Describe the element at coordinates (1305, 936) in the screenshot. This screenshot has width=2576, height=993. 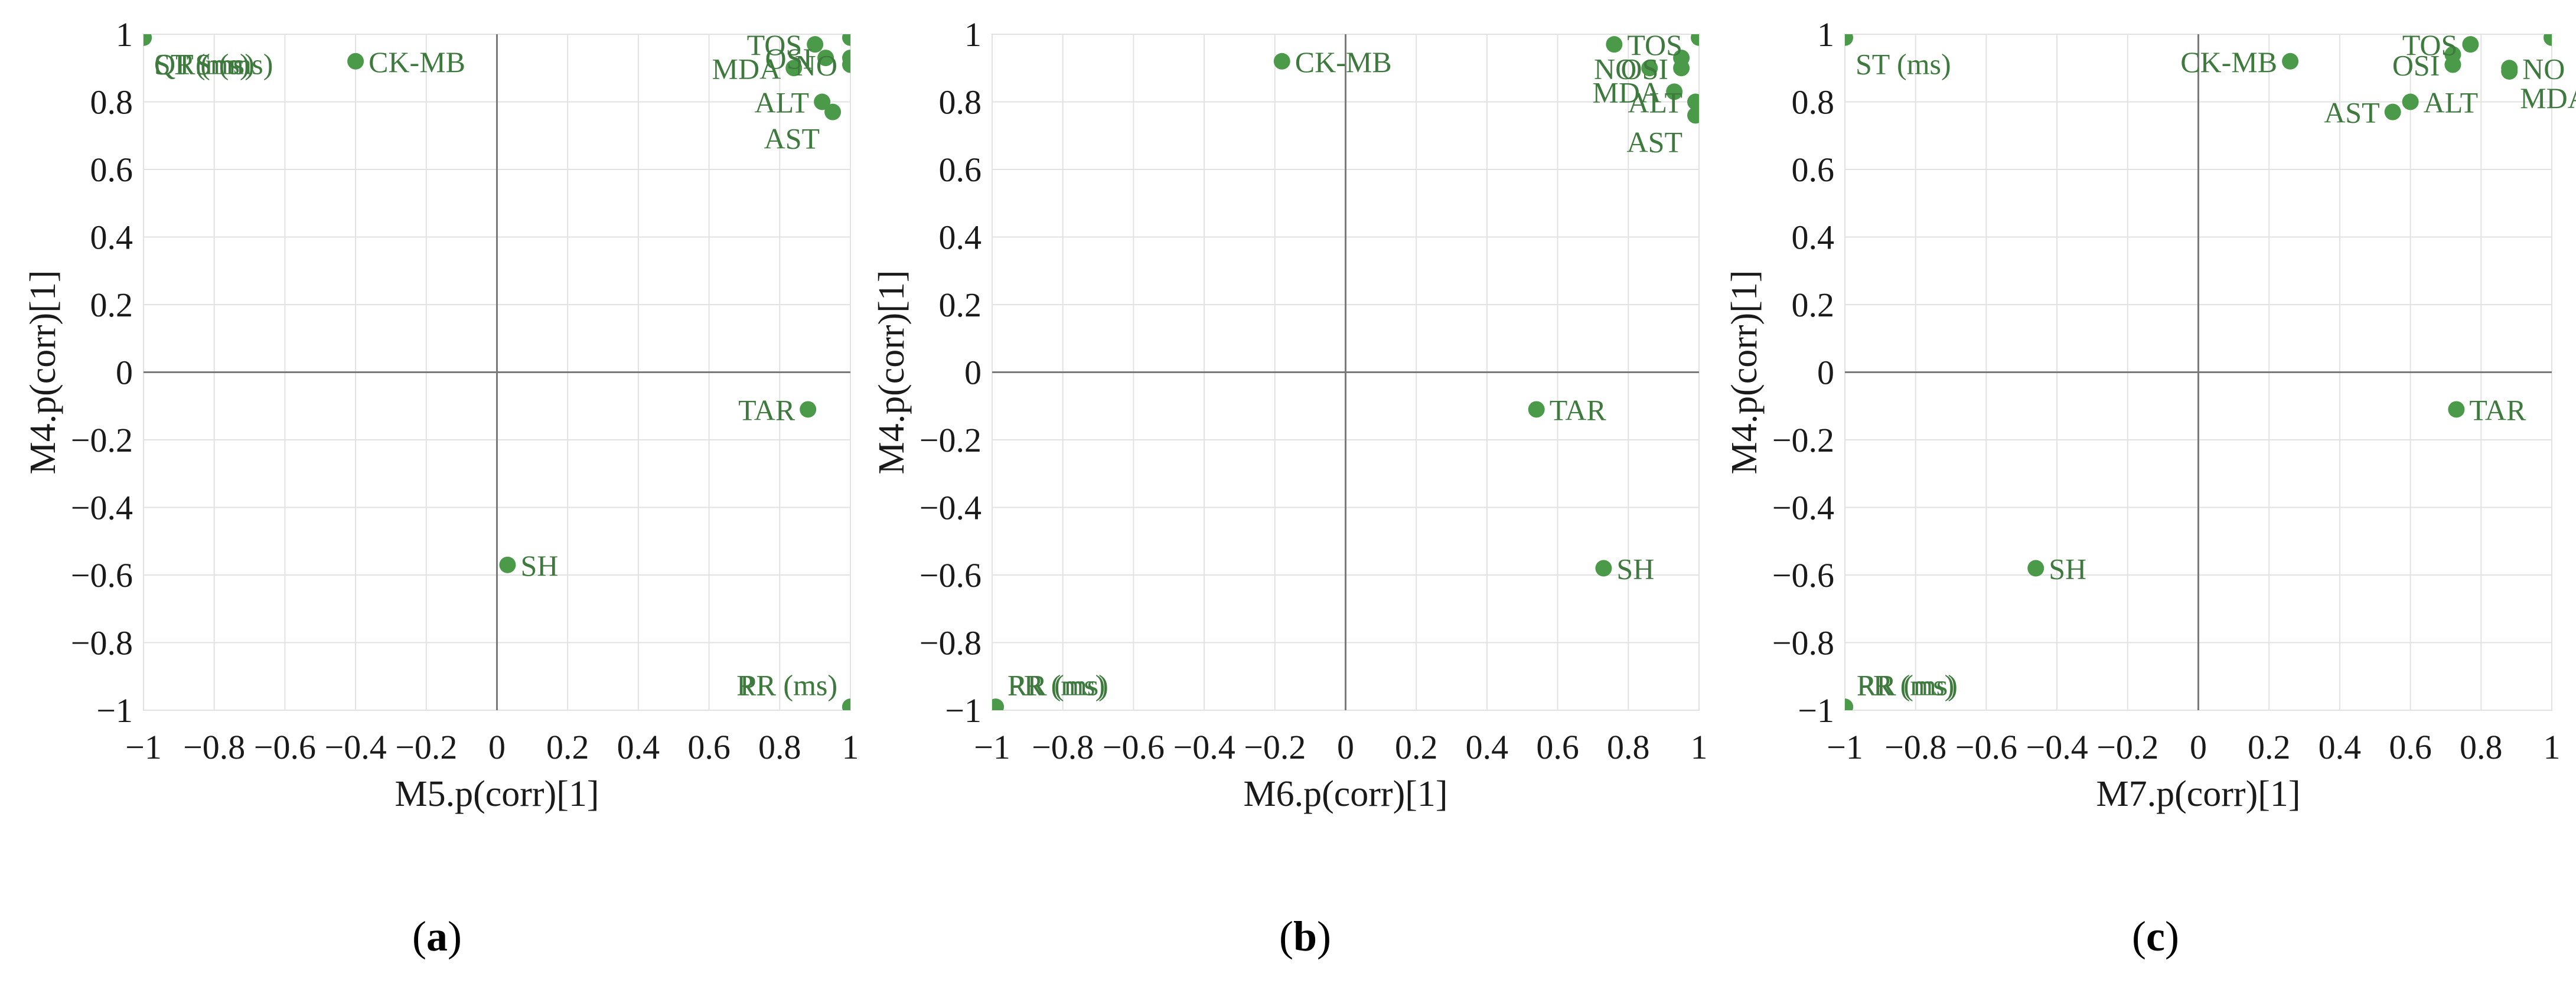
I see `caption-b: (b)` at that location.